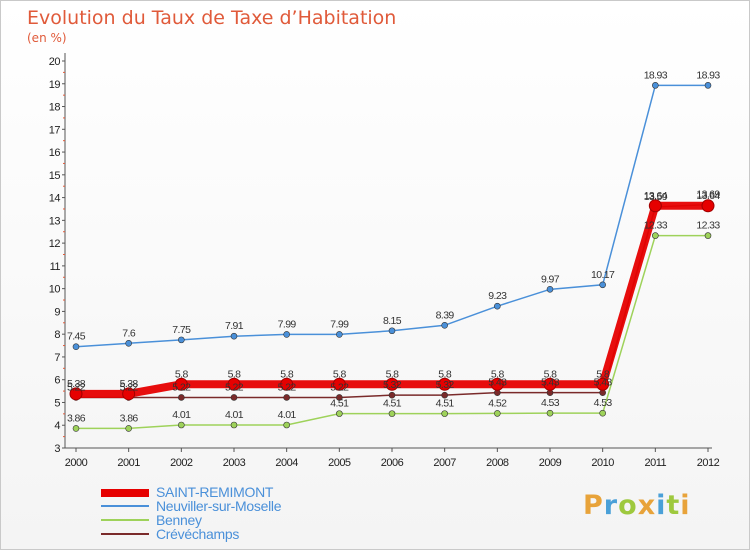 The image size is (750, 550). I want to click on x-tick-label: 2008, so click(497, 463).